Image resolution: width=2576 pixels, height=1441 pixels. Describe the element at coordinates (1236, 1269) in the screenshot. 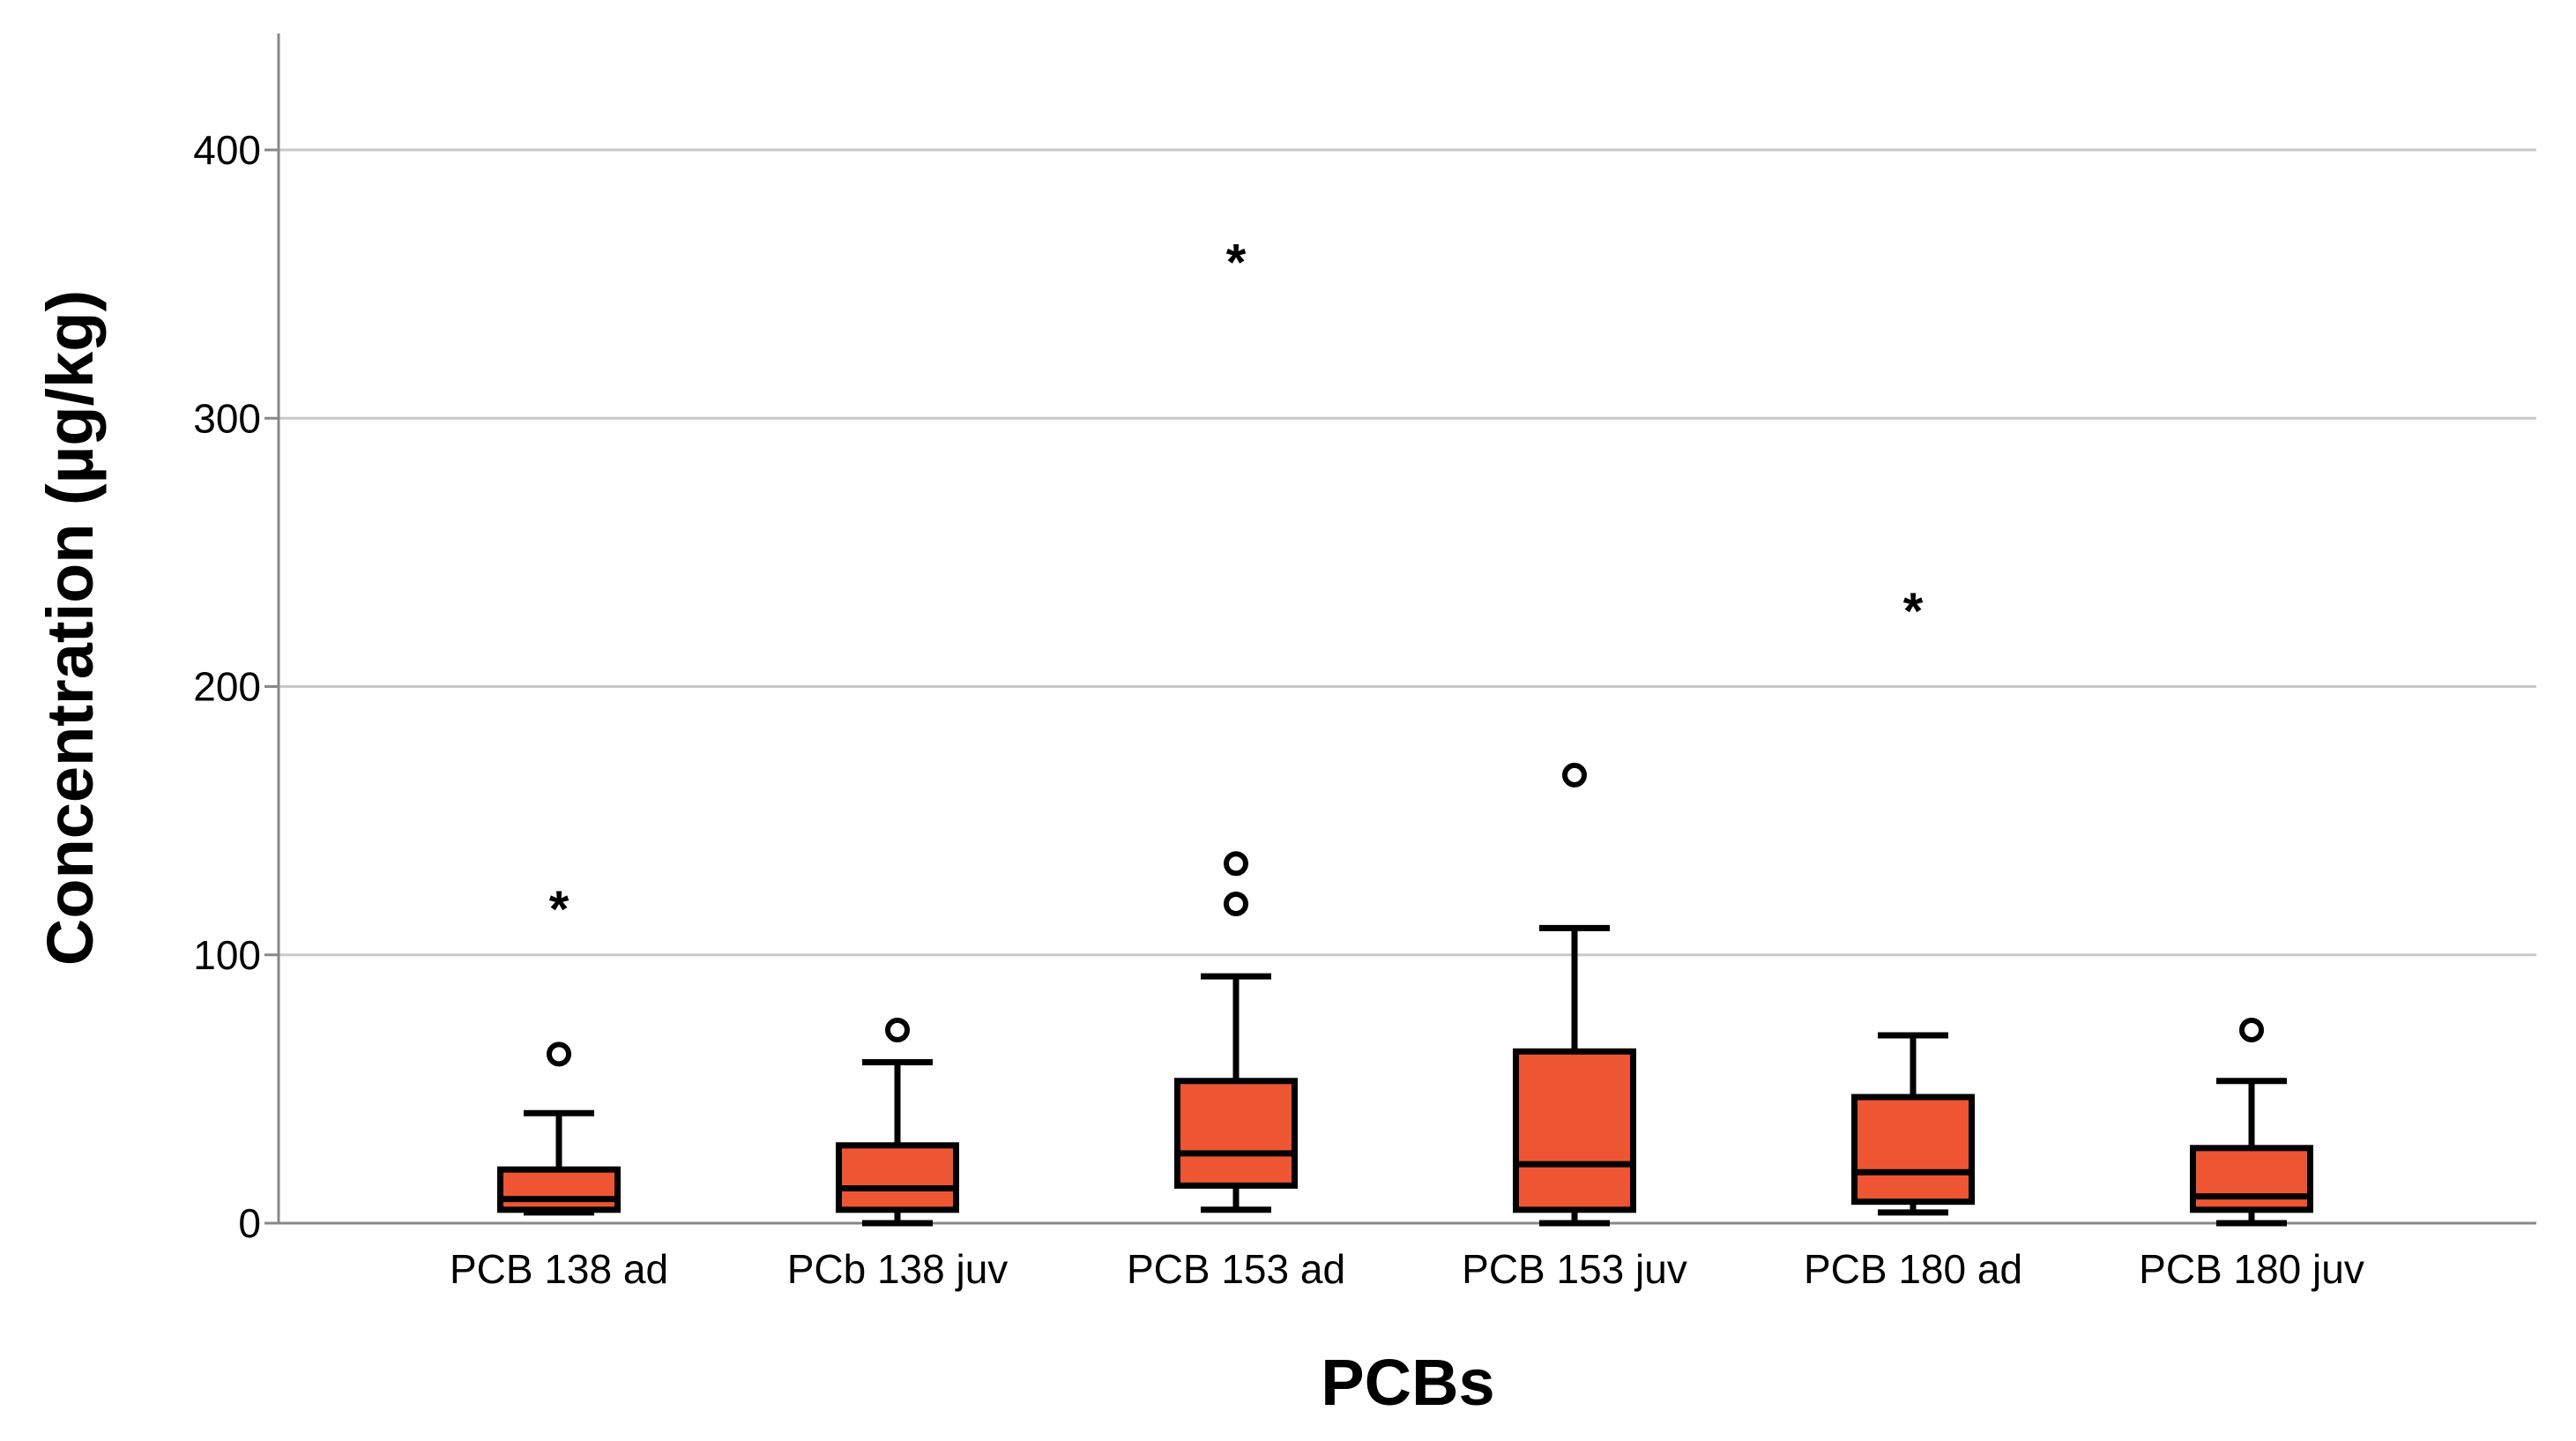

I see `x-tick-label: PCB 153 ad` at that location.